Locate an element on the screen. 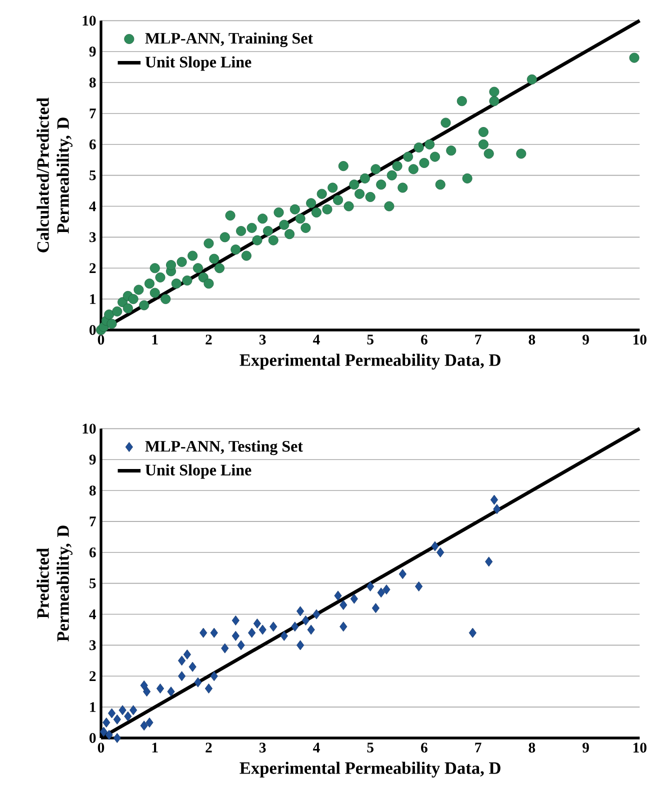 The image size is (655, 803). y-tick-label: 6 is located at coordinates (92, 144).